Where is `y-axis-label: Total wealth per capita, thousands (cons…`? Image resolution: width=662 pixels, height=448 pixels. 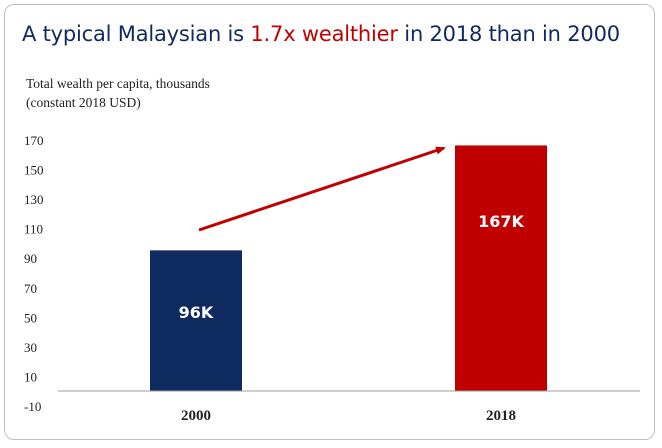 y-axis-label: Total wealth per capita, thousands (cons… is located at coordinates (118, 93).